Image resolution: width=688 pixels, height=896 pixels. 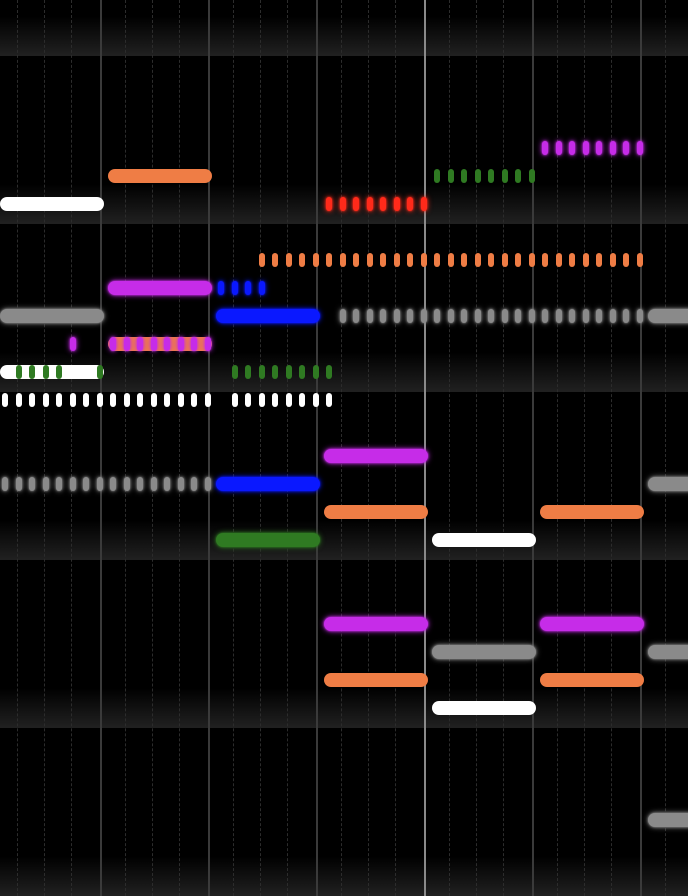 I want to click on bar-line, so click(x=209, y=448).